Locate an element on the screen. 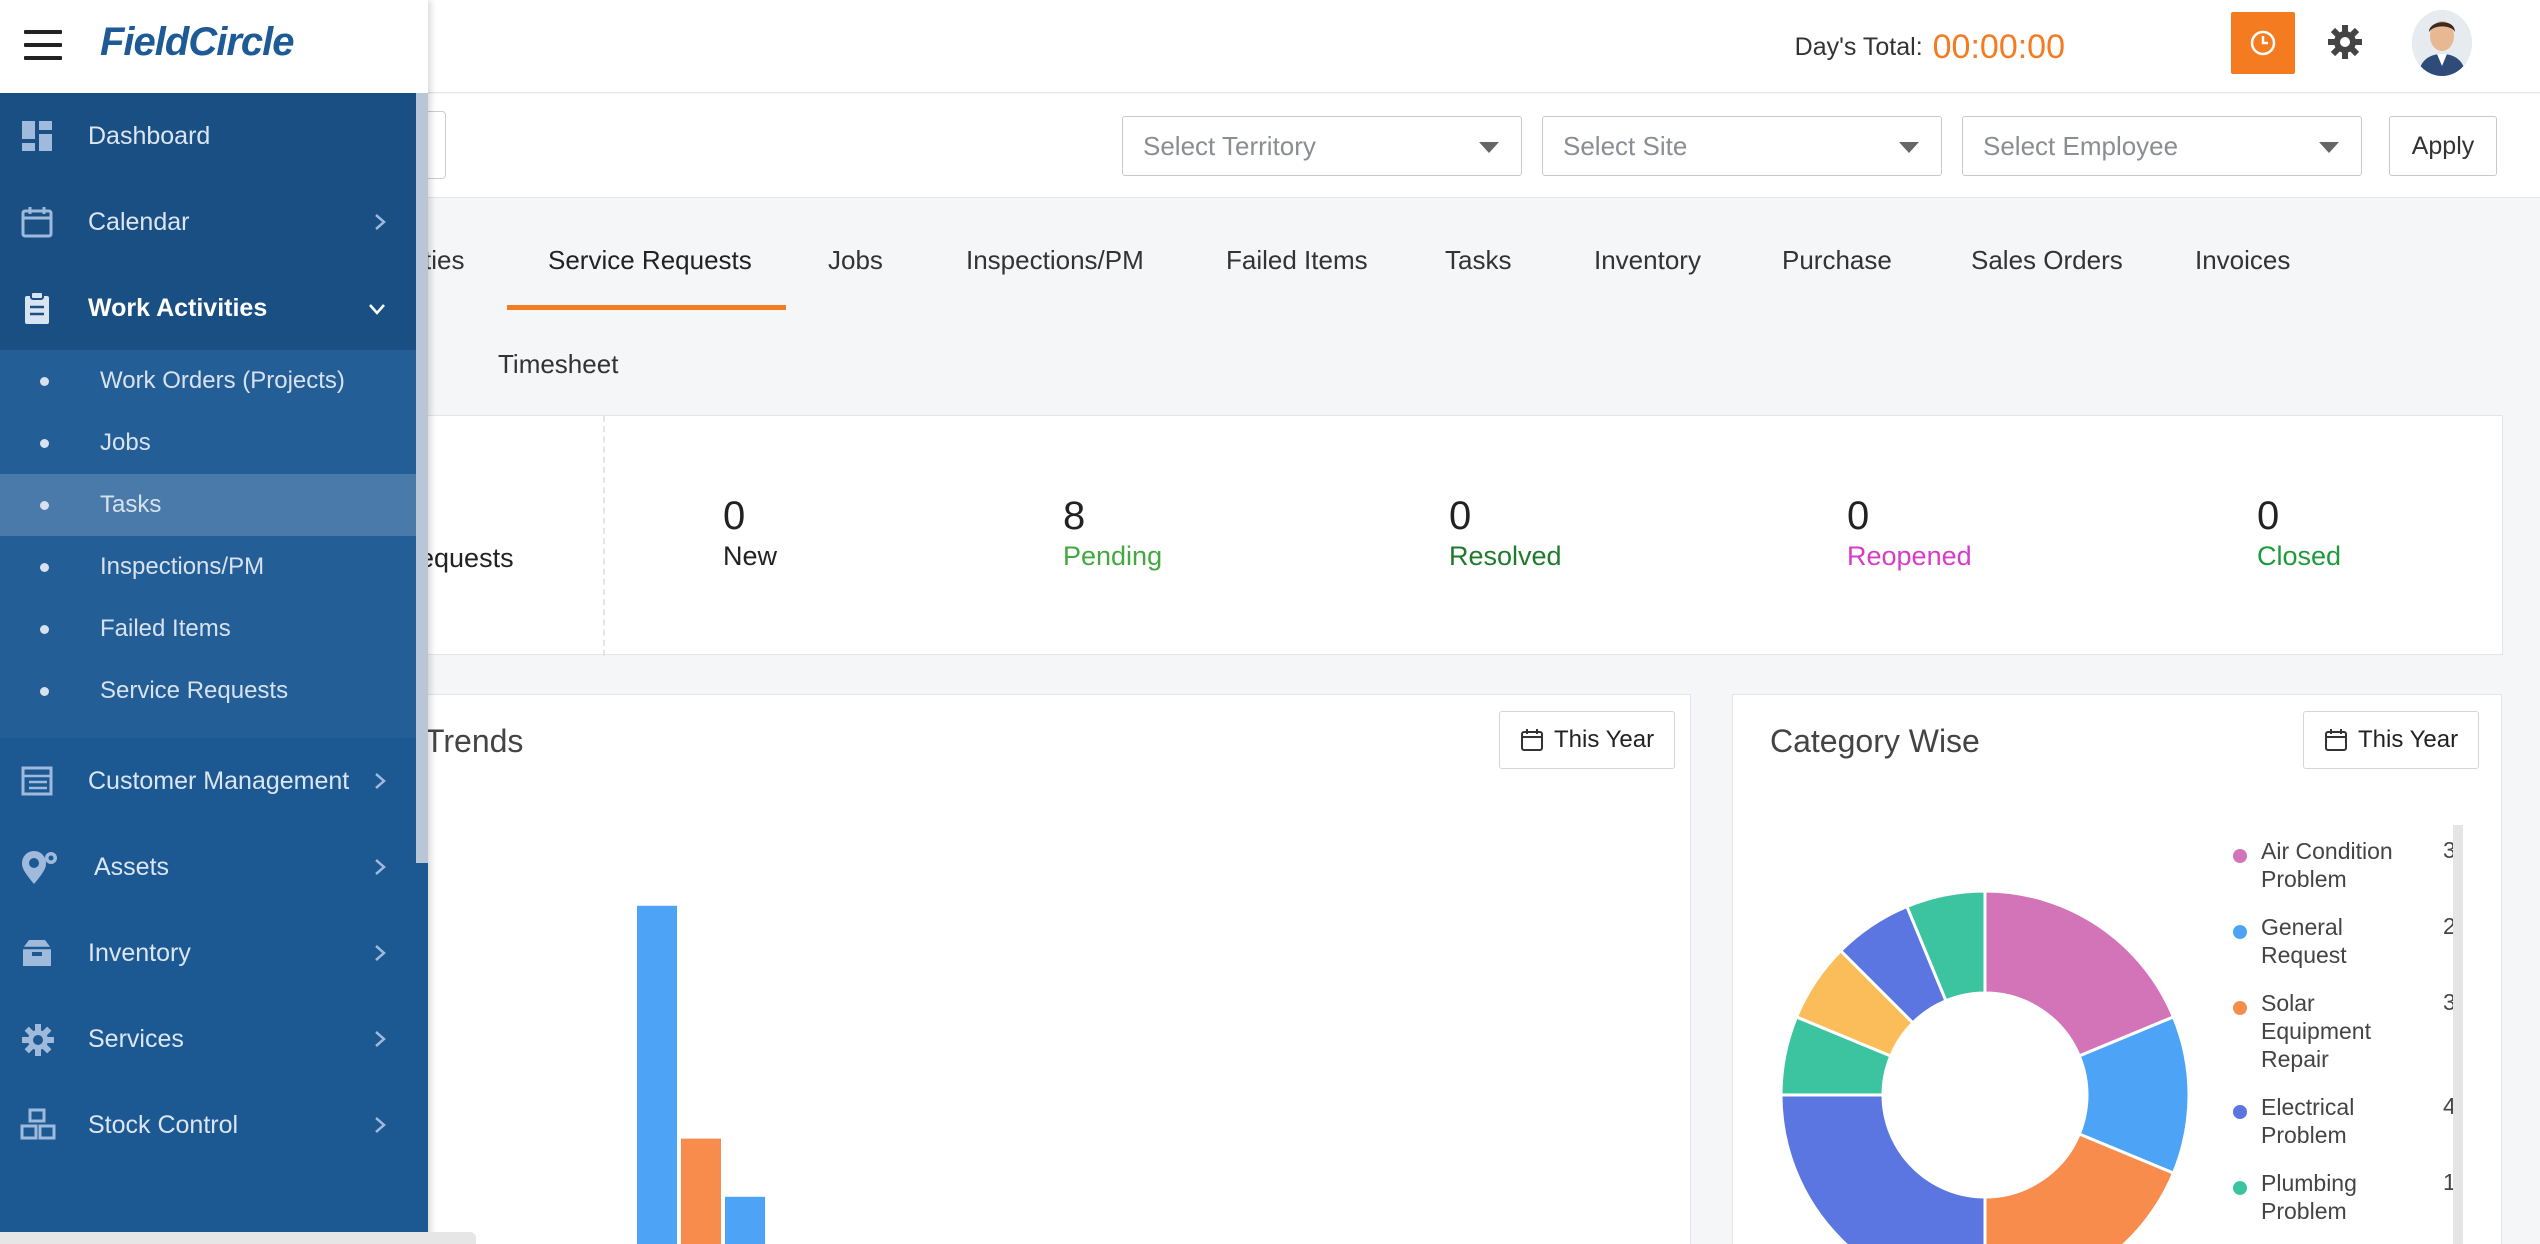 This screenshot has width=2540, height=1244. legend-label: Electrical Problem is located at coordinates (2308, 1121).